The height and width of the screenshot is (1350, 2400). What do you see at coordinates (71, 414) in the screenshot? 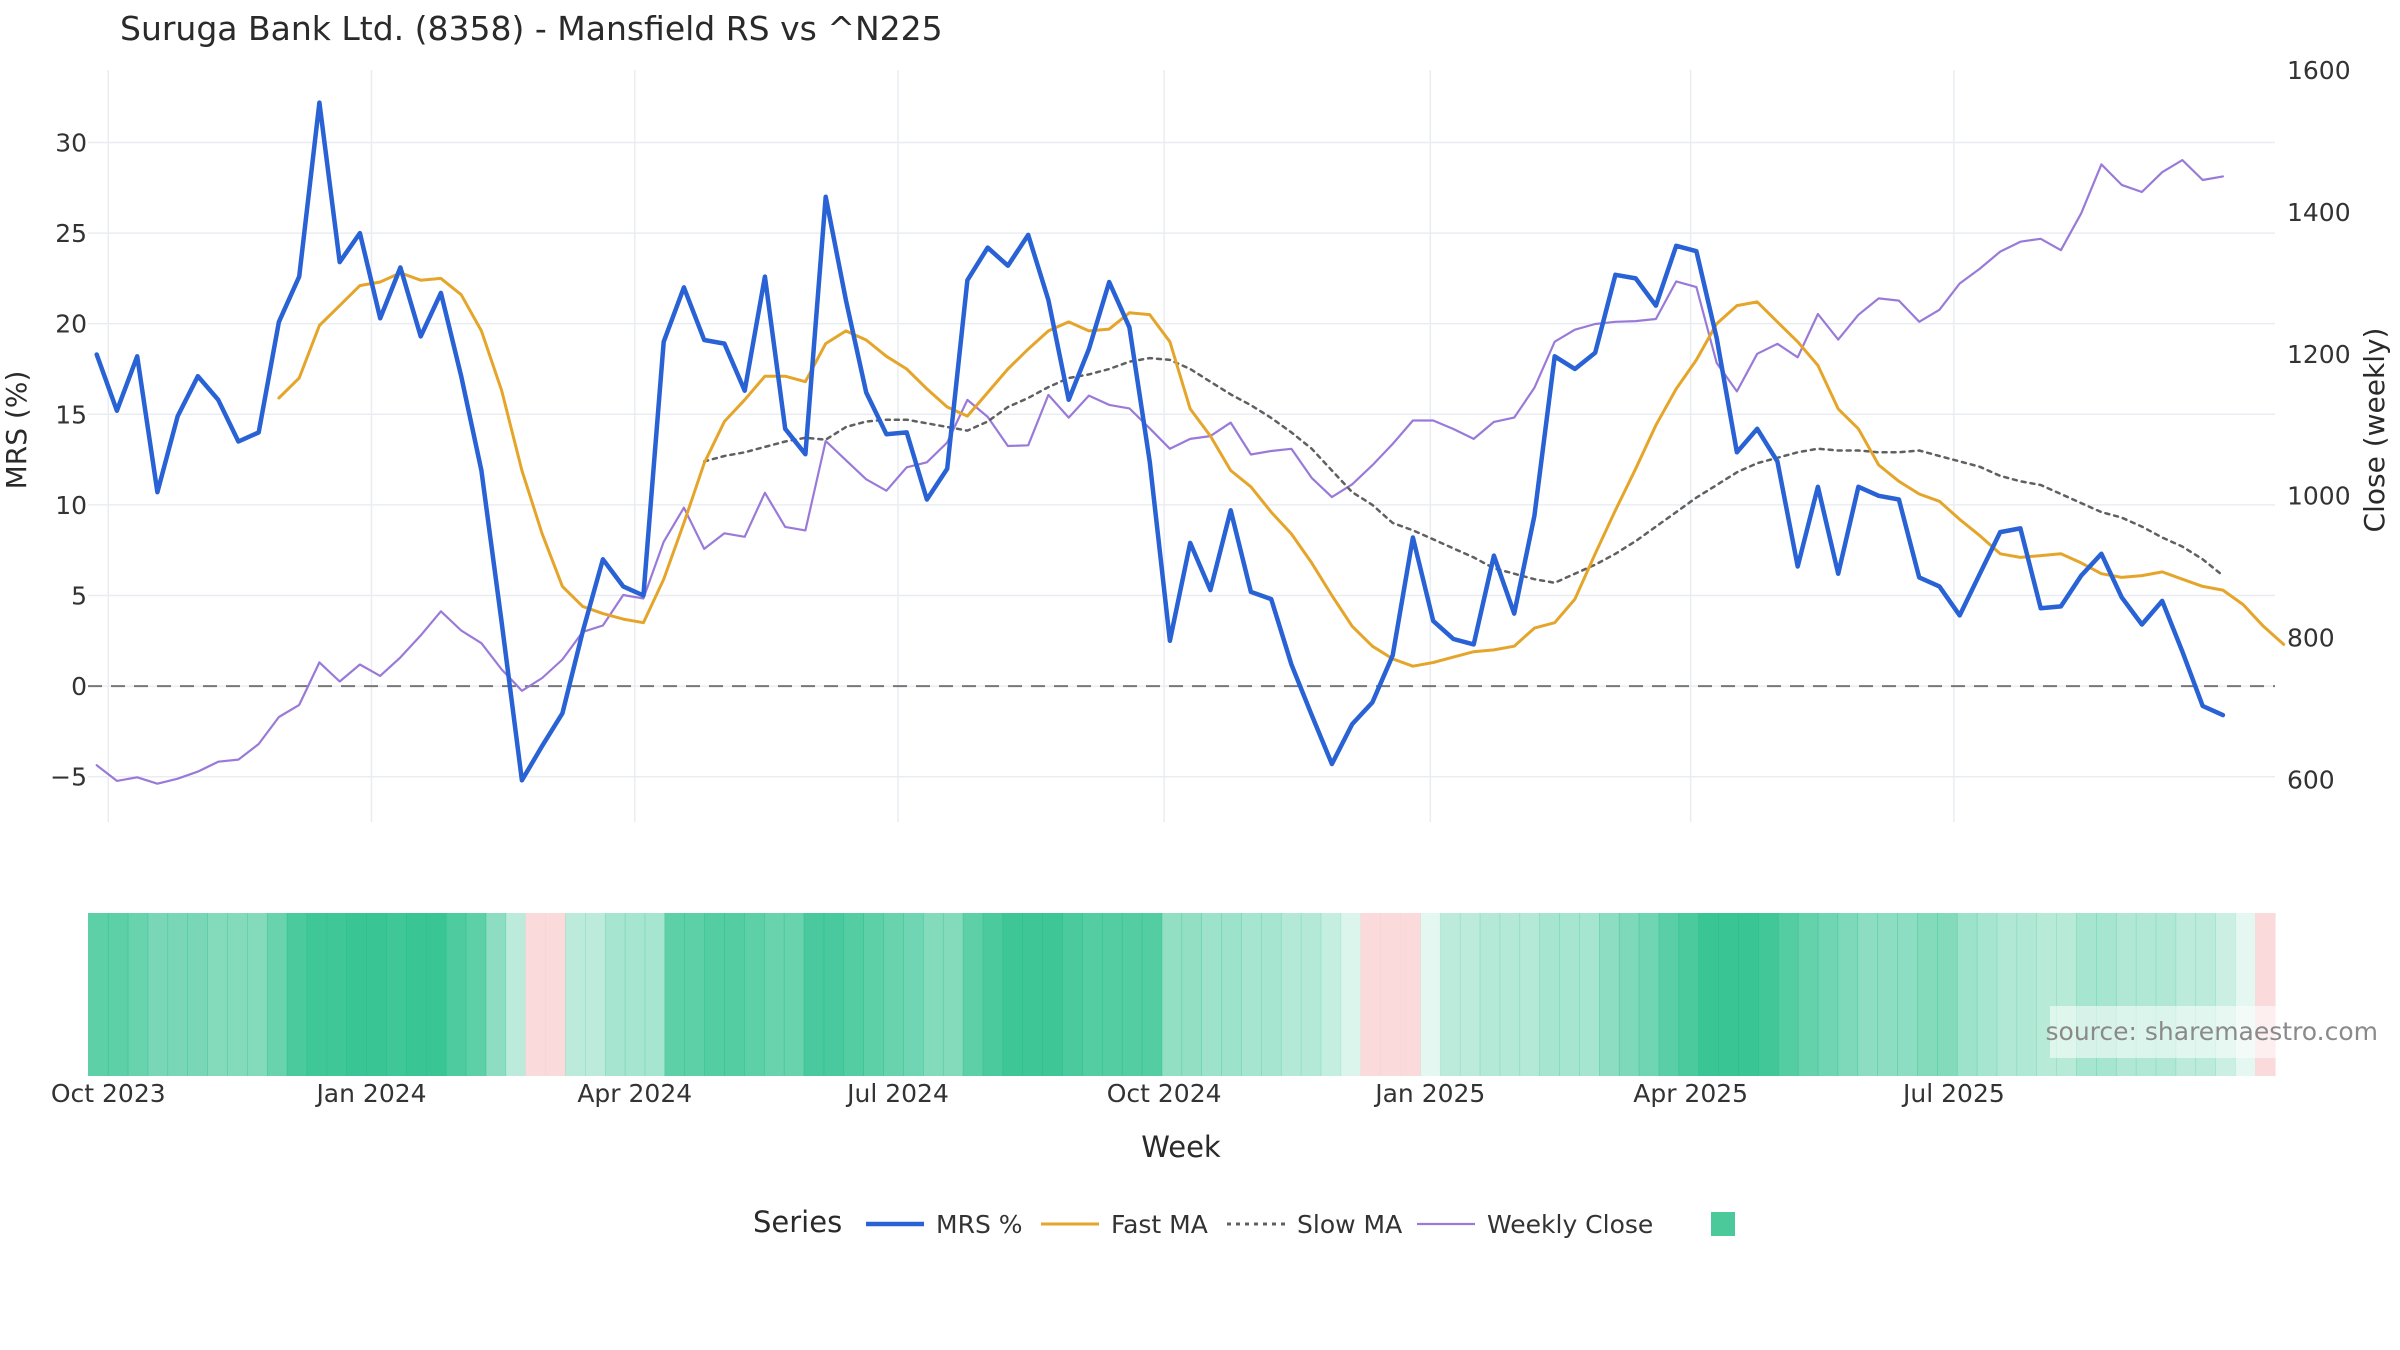
I see `y-tick-label: 15` at bounding box center [71, 414].